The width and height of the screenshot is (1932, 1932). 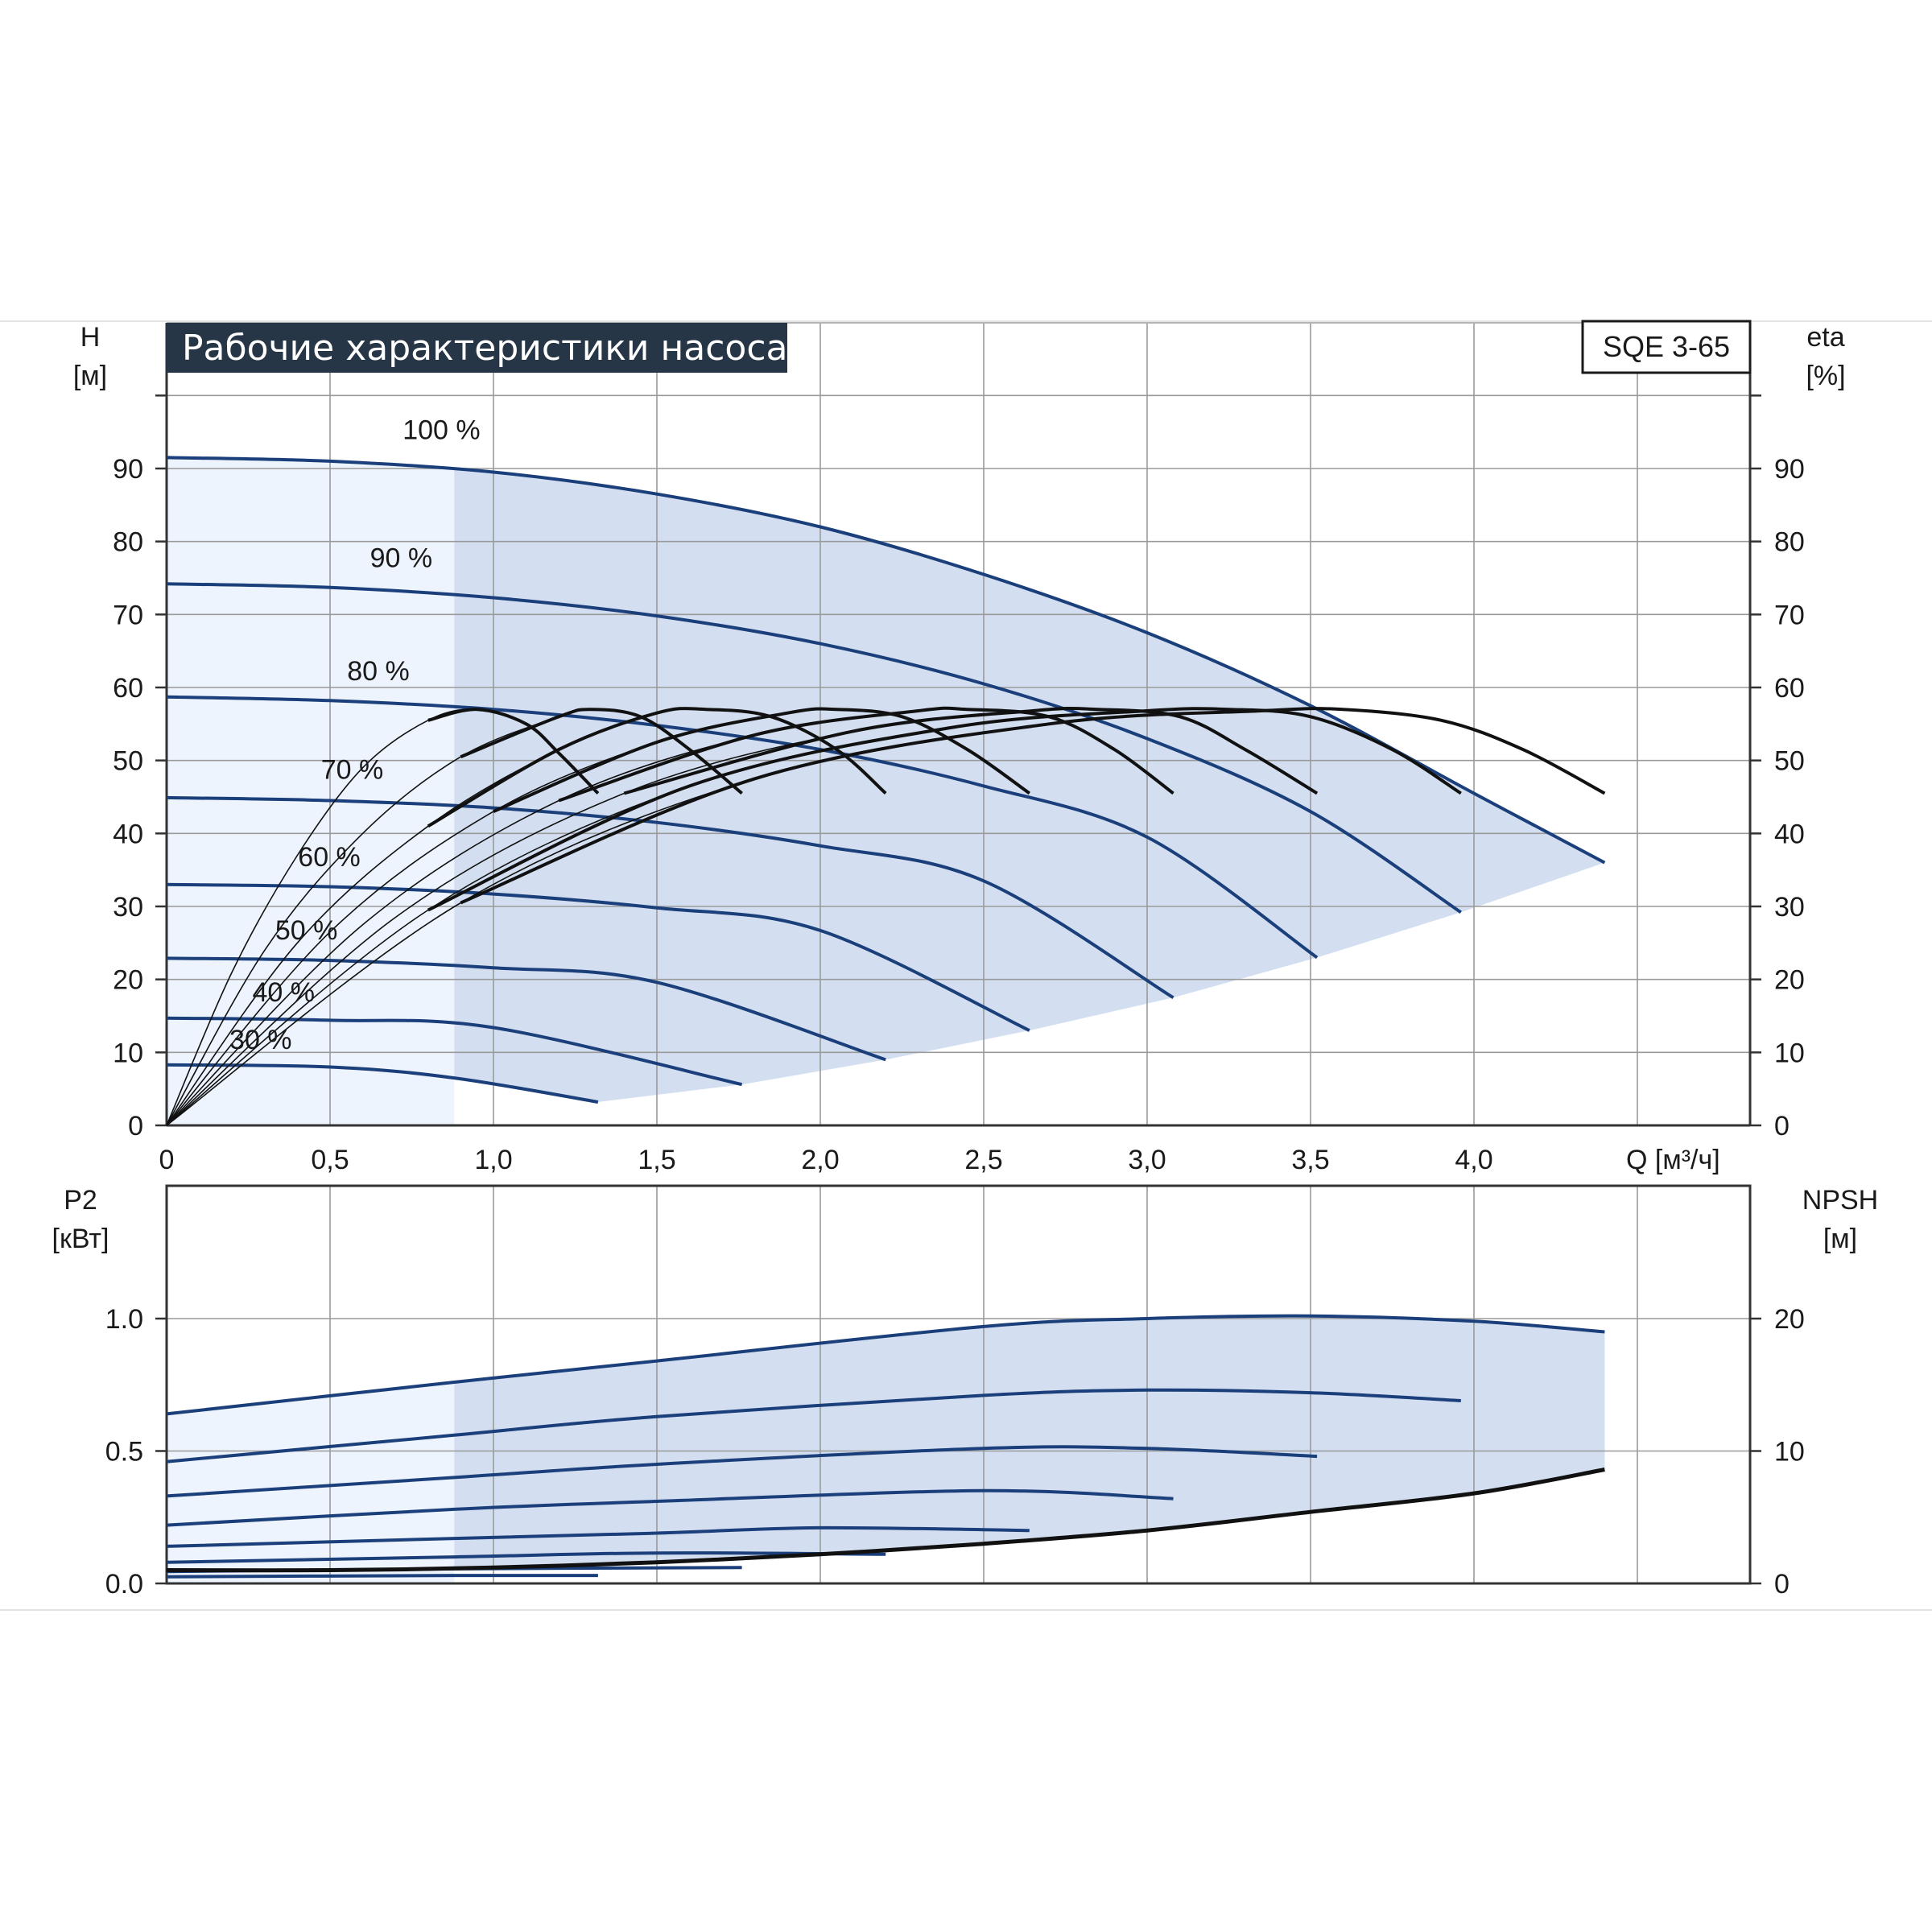 What do you see at coordinates (128, 615) in the screenshot?
I see `y-tick-label-left: 70` at bounding box center [128, 615].